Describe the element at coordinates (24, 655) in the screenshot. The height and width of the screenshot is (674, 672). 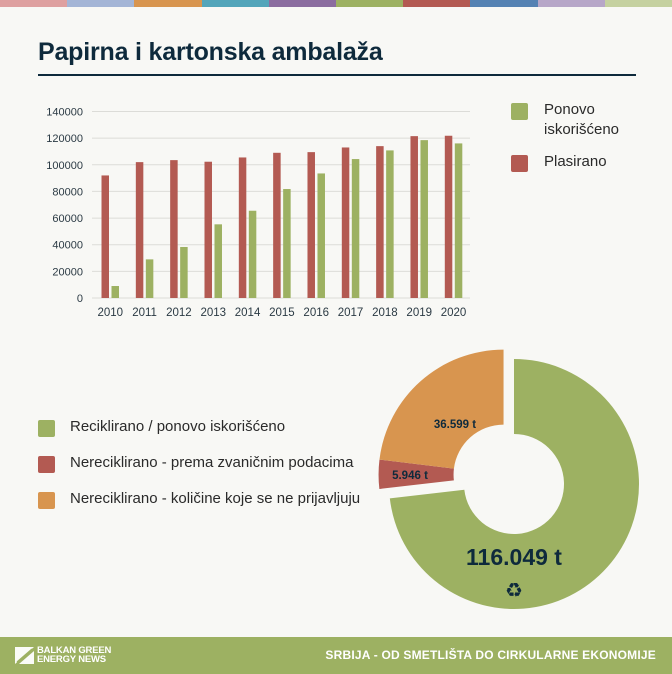
I see `logo-mark-icon` at that location.